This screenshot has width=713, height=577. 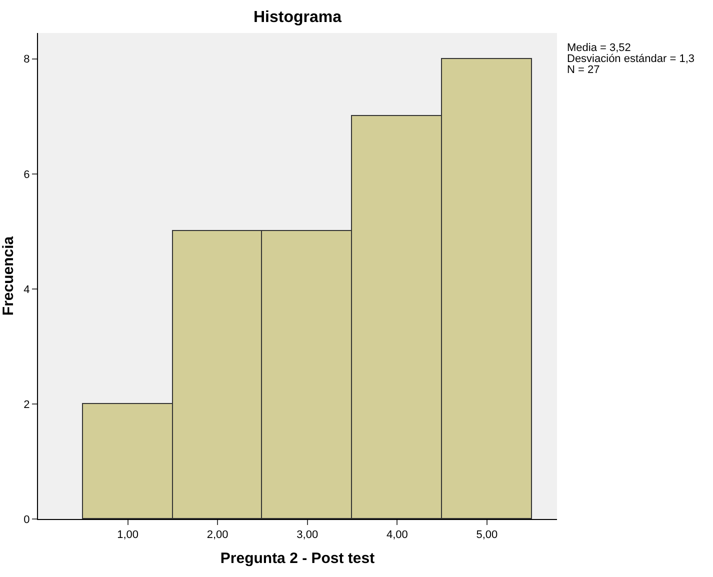 What do you see at coordinates (583, 70) in the screenshot?
I see `text: N = 27` at bounding box center [583, 70].